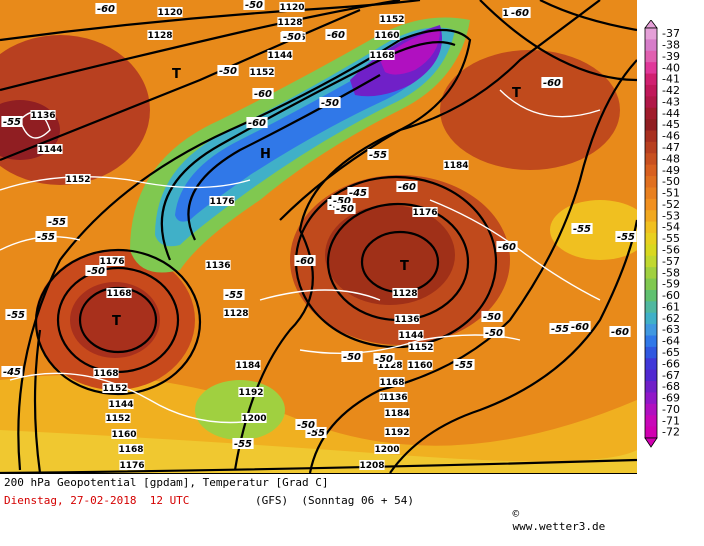 The height and width of the screenshot is (546, 704). Describe the element at coordinates (516, 513) in the screenshot. I see `copyright-icon: ©` at that location.